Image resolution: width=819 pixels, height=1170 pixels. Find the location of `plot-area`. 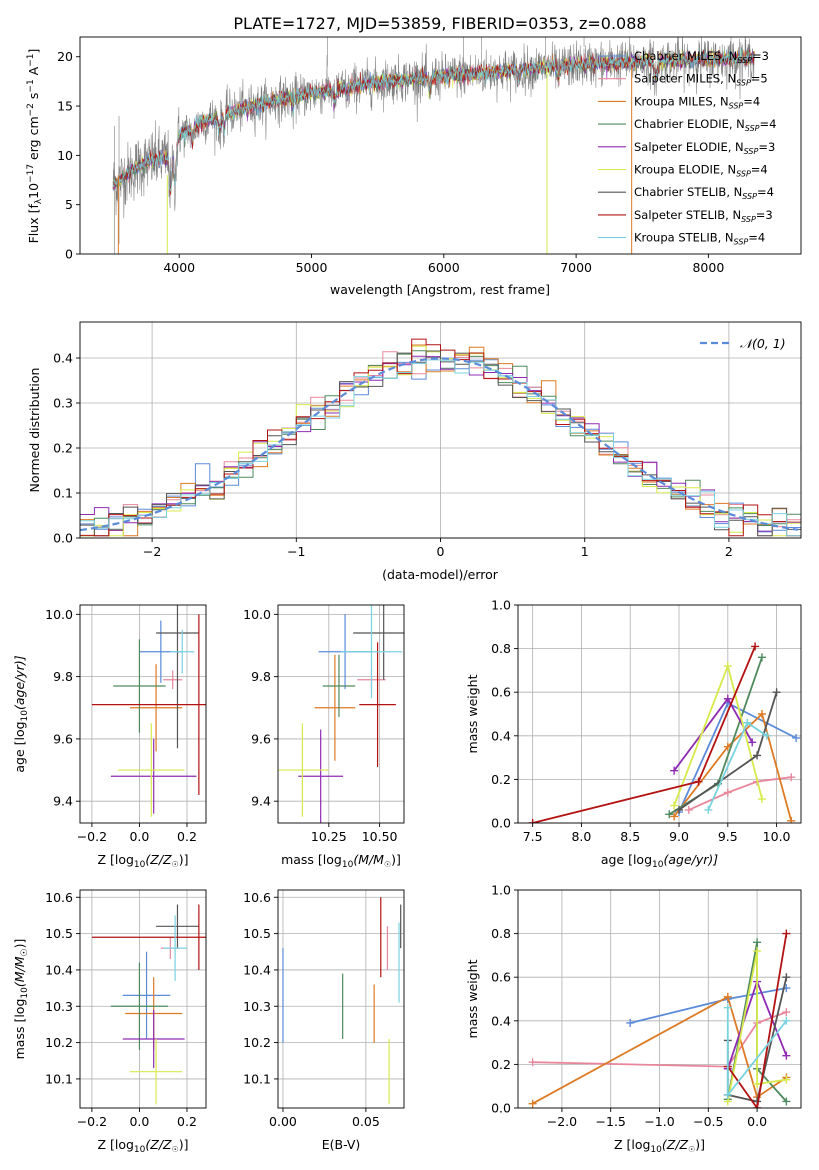

plot-area is located at coordinates (148, 1004).